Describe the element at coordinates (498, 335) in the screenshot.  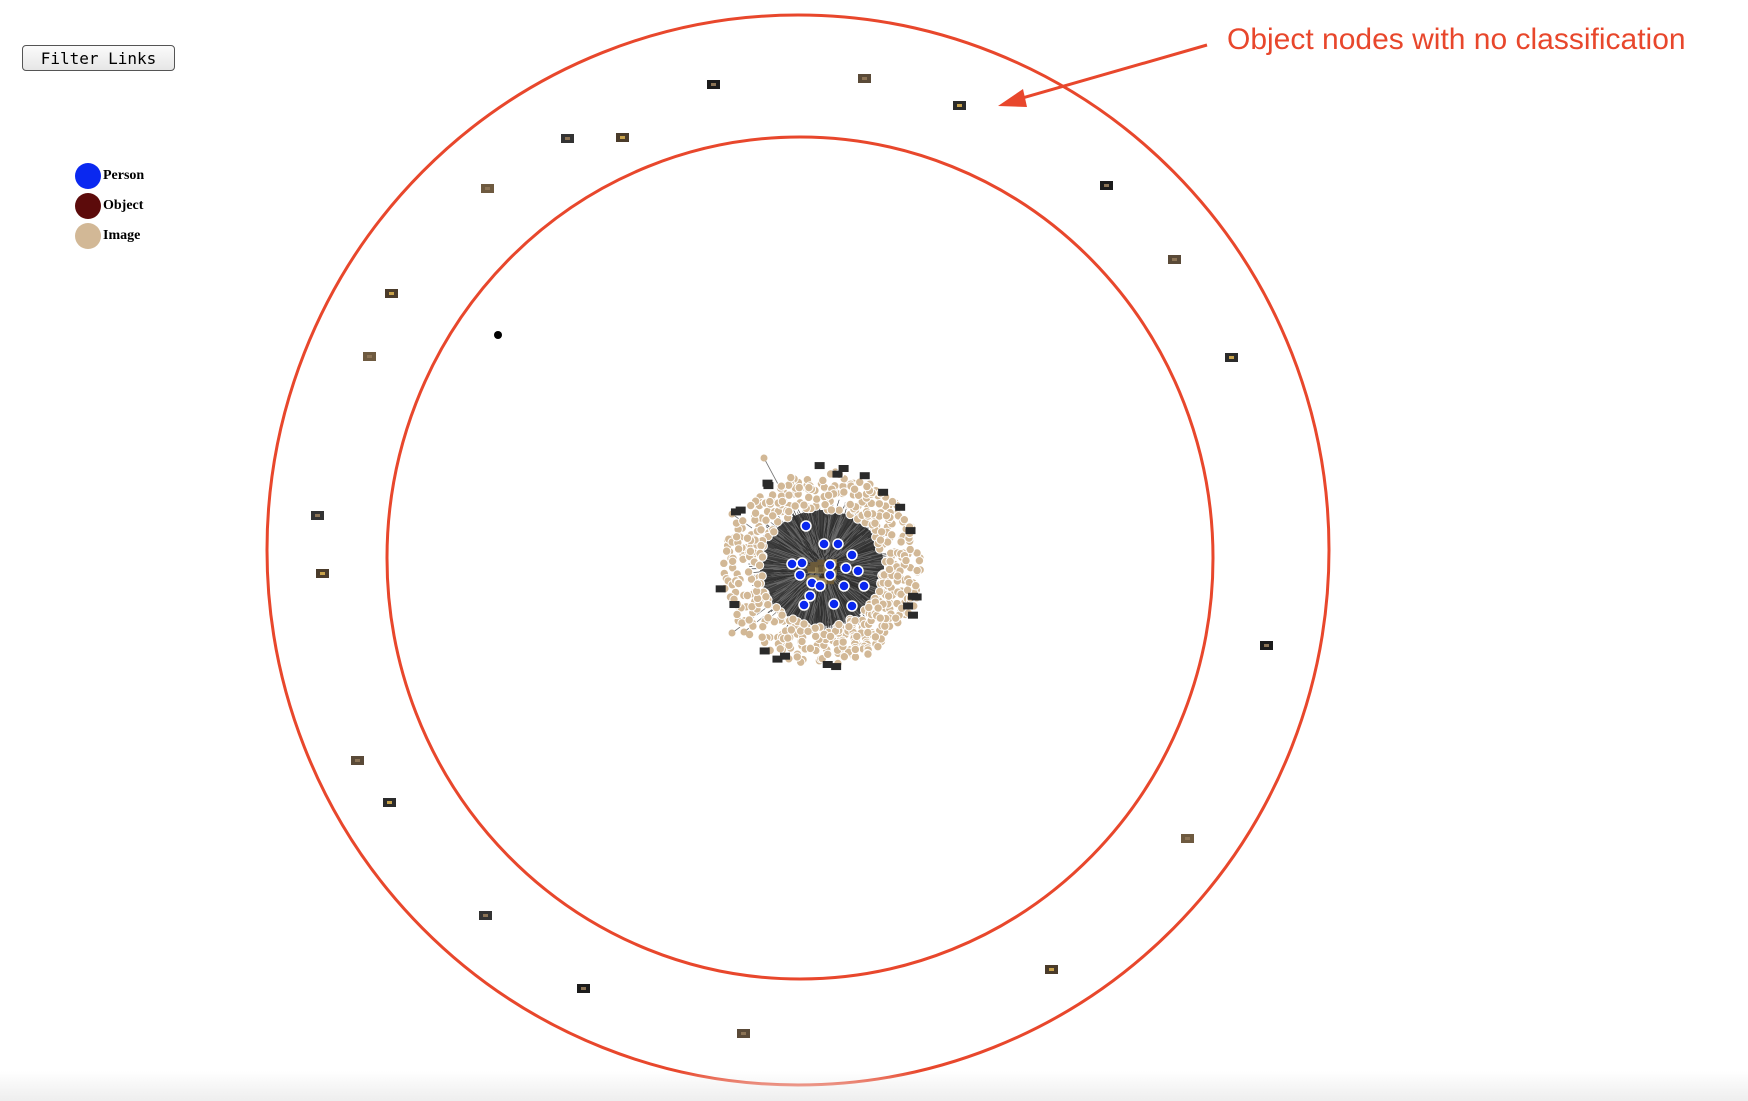
I see `isolated-node` at that location.